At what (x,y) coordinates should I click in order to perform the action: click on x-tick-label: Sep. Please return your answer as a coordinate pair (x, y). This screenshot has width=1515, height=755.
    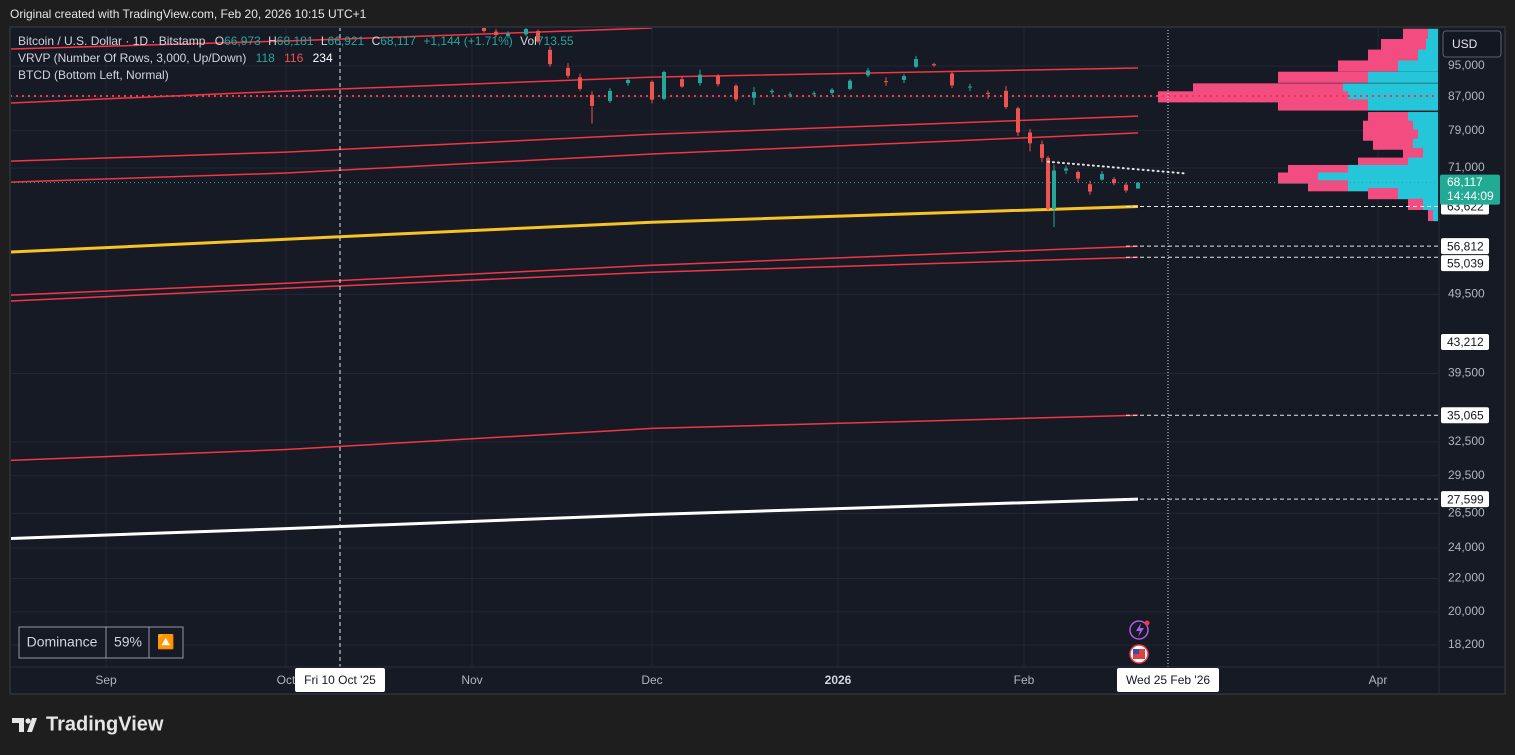
    Looking at the image, I should click on (106, 680).